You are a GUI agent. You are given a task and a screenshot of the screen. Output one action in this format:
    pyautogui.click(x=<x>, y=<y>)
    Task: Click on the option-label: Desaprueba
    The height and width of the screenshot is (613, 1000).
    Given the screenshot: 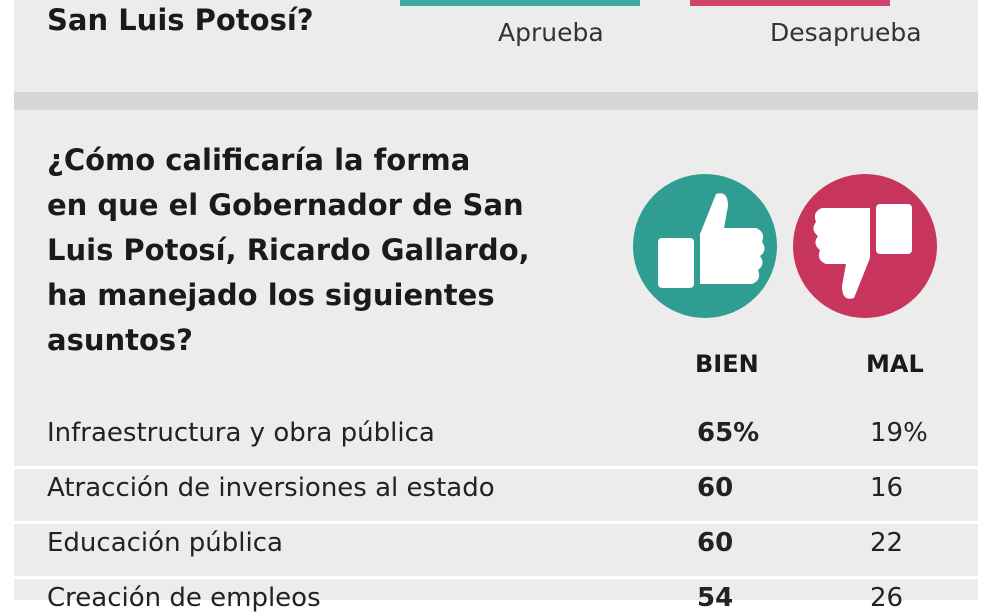 What is the action you would take?
    pyautogui.click(x=846, y=32)
    